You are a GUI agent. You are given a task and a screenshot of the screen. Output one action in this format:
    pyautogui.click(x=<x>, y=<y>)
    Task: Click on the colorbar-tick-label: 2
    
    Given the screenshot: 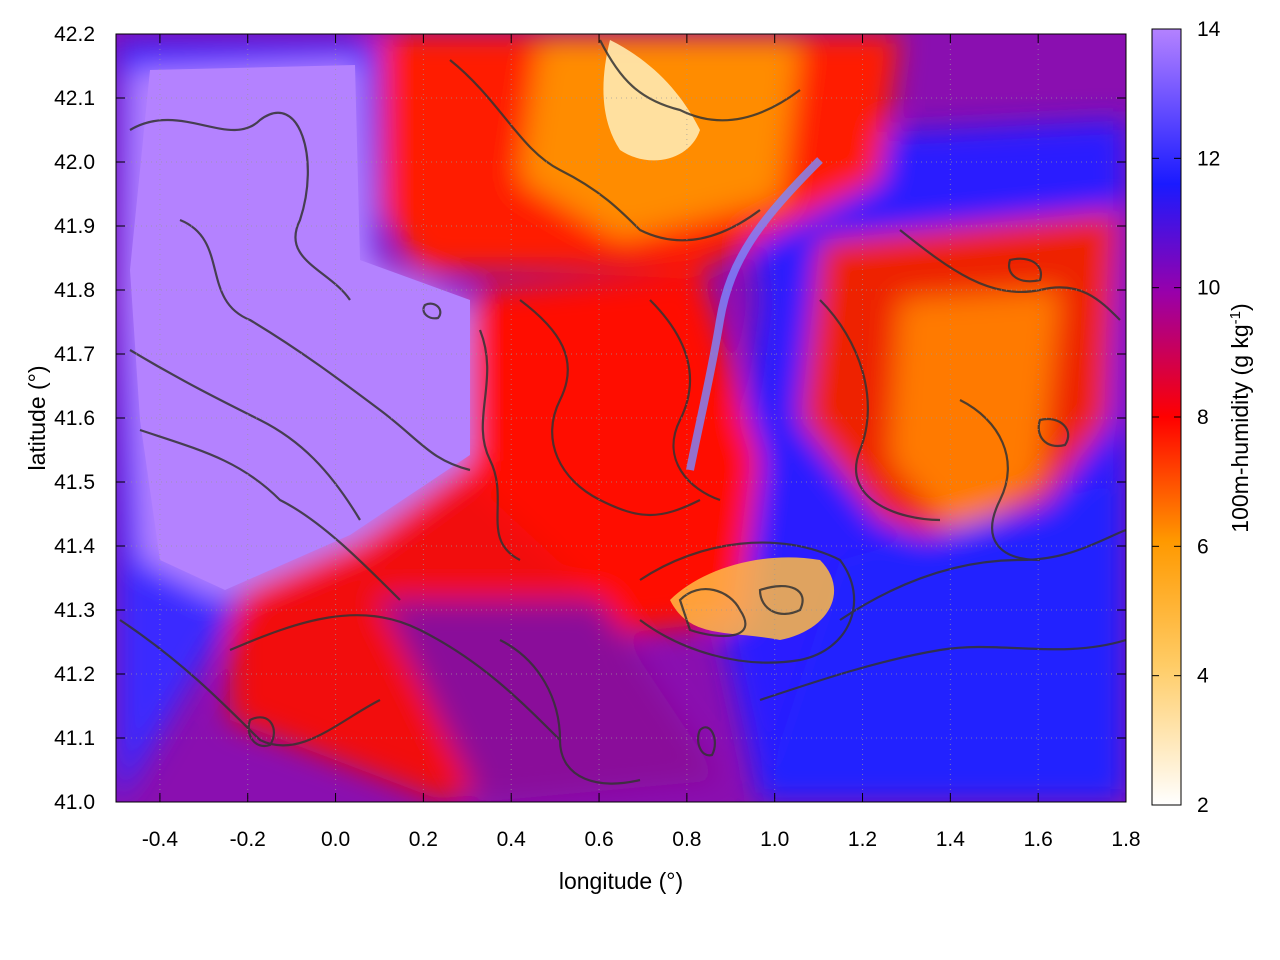 What is the action you would take?
    pyautogui.click(x=1203, y=805)
    